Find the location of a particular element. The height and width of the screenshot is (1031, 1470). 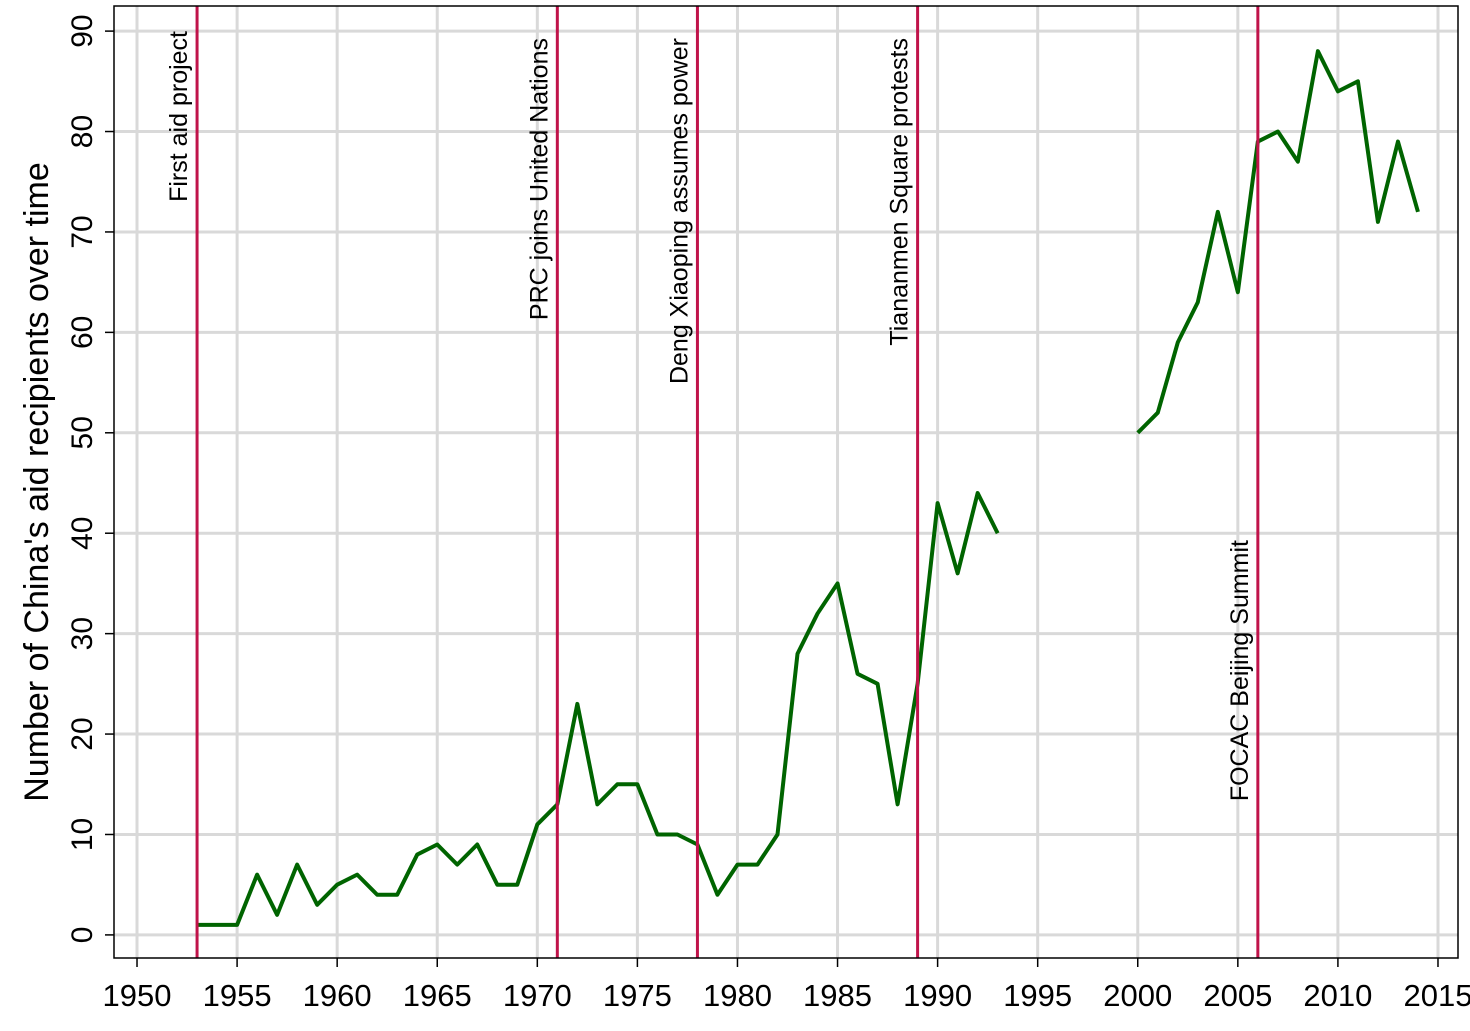

y-tick-label: 40 is located at coordinates (82, 533).